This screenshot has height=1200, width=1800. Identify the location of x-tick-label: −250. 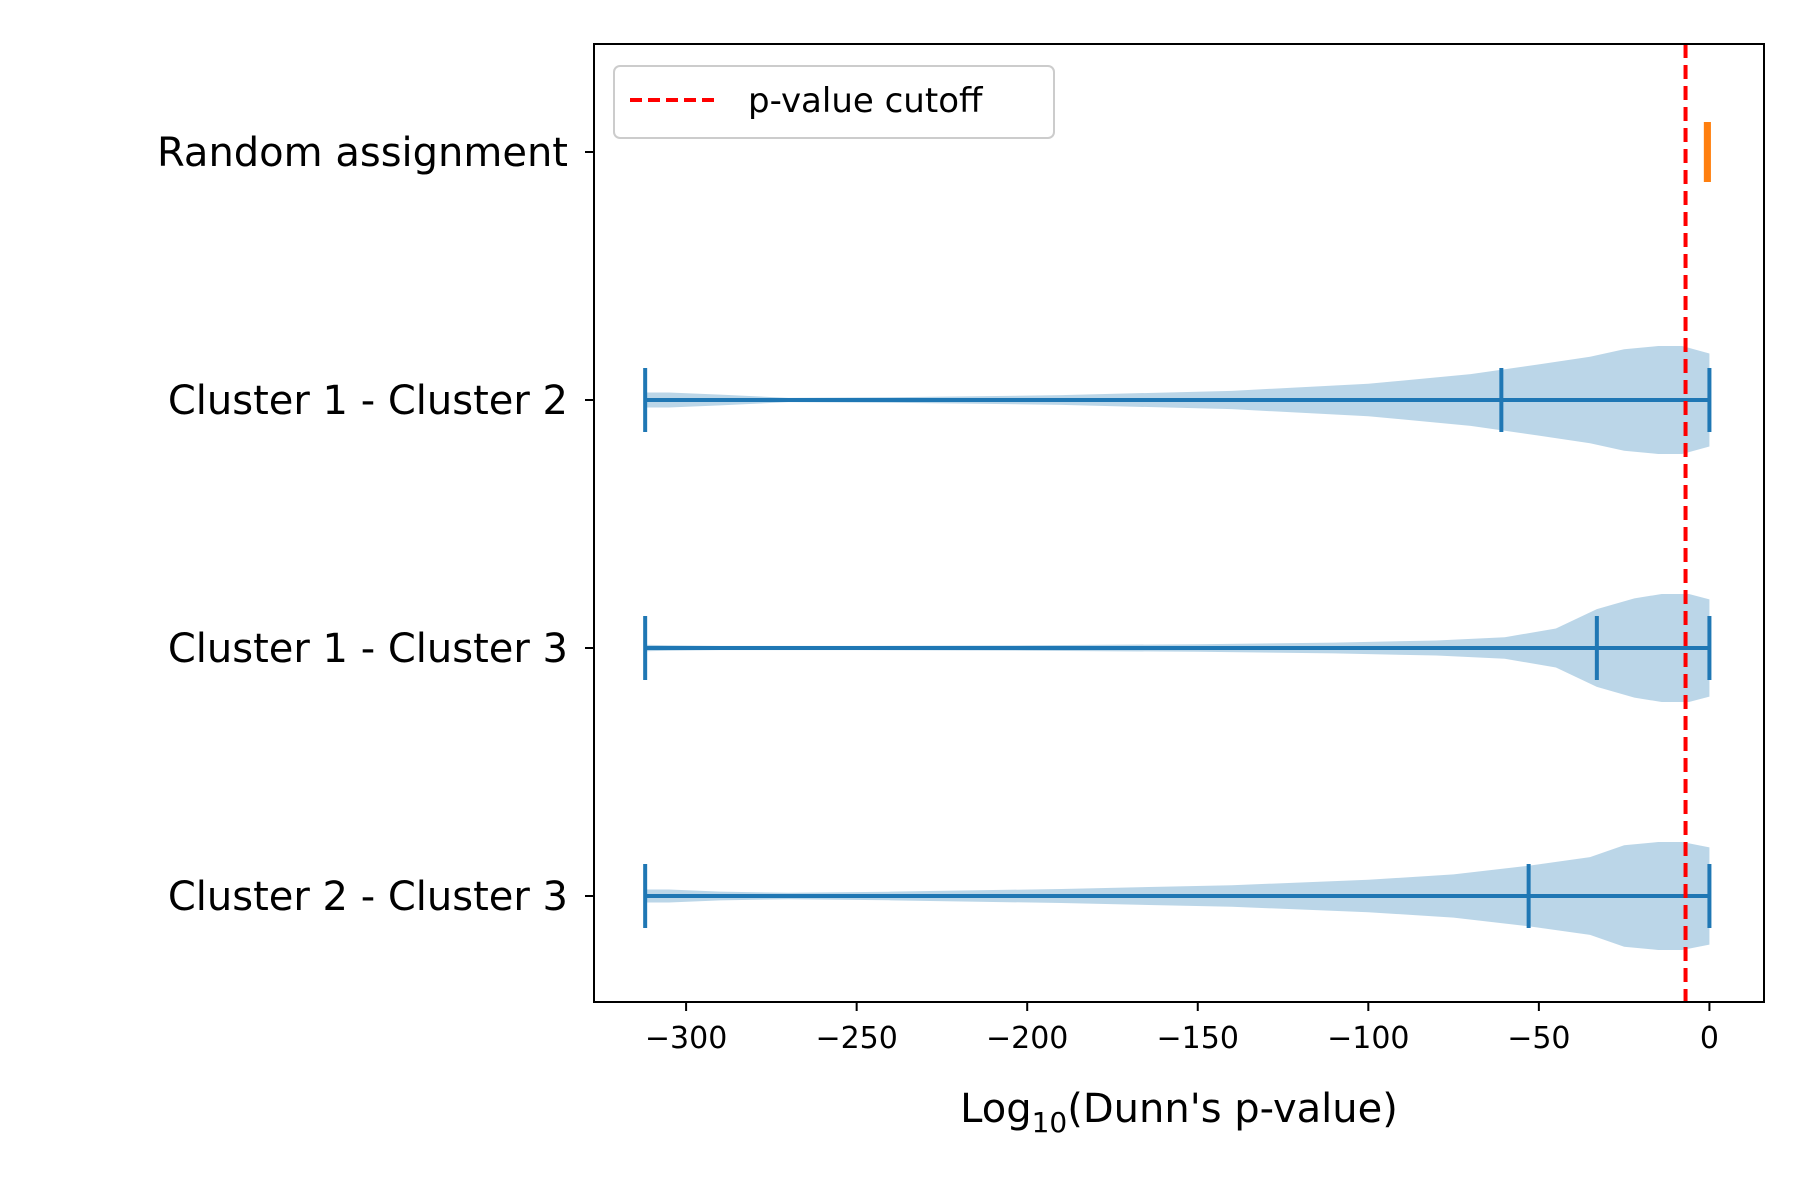
(856, 1038).